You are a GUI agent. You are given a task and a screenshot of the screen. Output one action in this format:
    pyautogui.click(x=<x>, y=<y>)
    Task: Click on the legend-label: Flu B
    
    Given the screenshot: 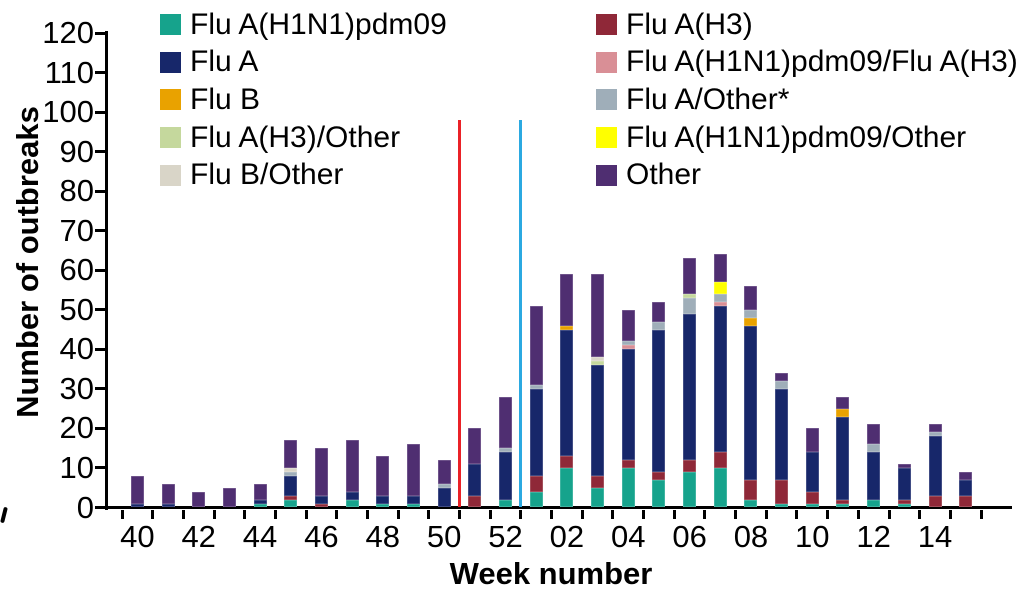 What is the action you would take?
    pyautogui.click(x=225, y=99)
    